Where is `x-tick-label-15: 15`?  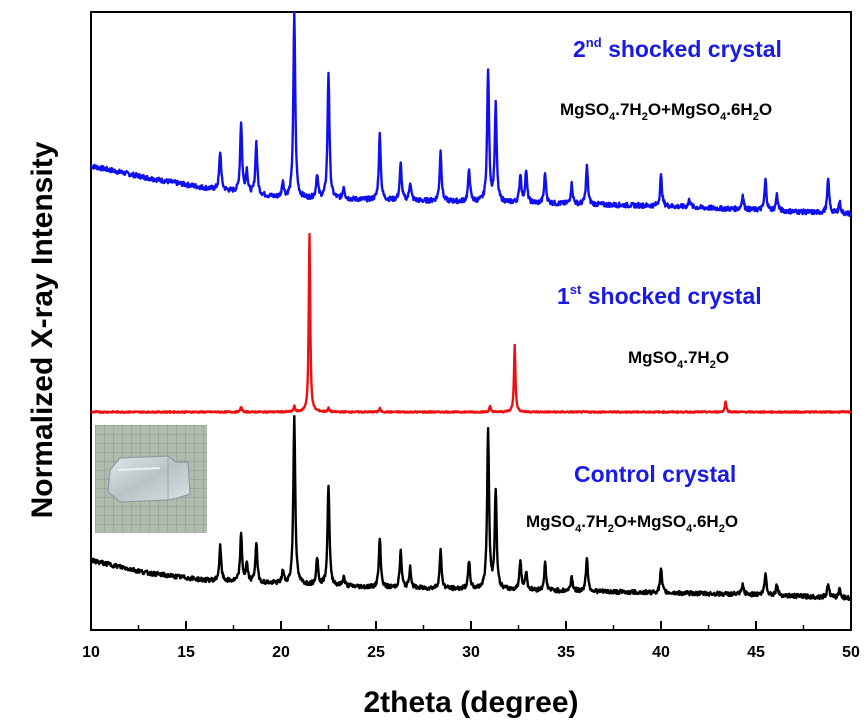 x-tick-label-15: 15 is located at coordinates (186, 652).